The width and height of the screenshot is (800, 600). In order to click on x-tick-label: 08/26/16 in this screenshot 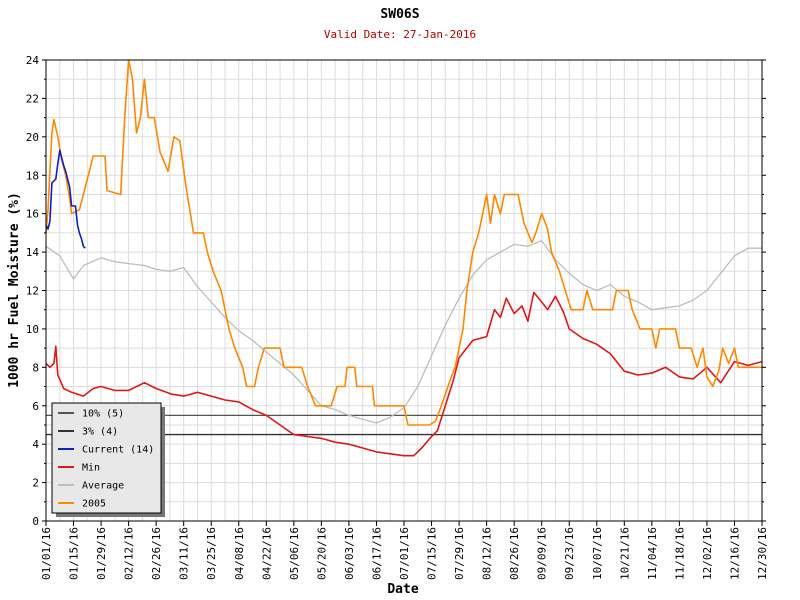, I will do `click(514, 553)`.